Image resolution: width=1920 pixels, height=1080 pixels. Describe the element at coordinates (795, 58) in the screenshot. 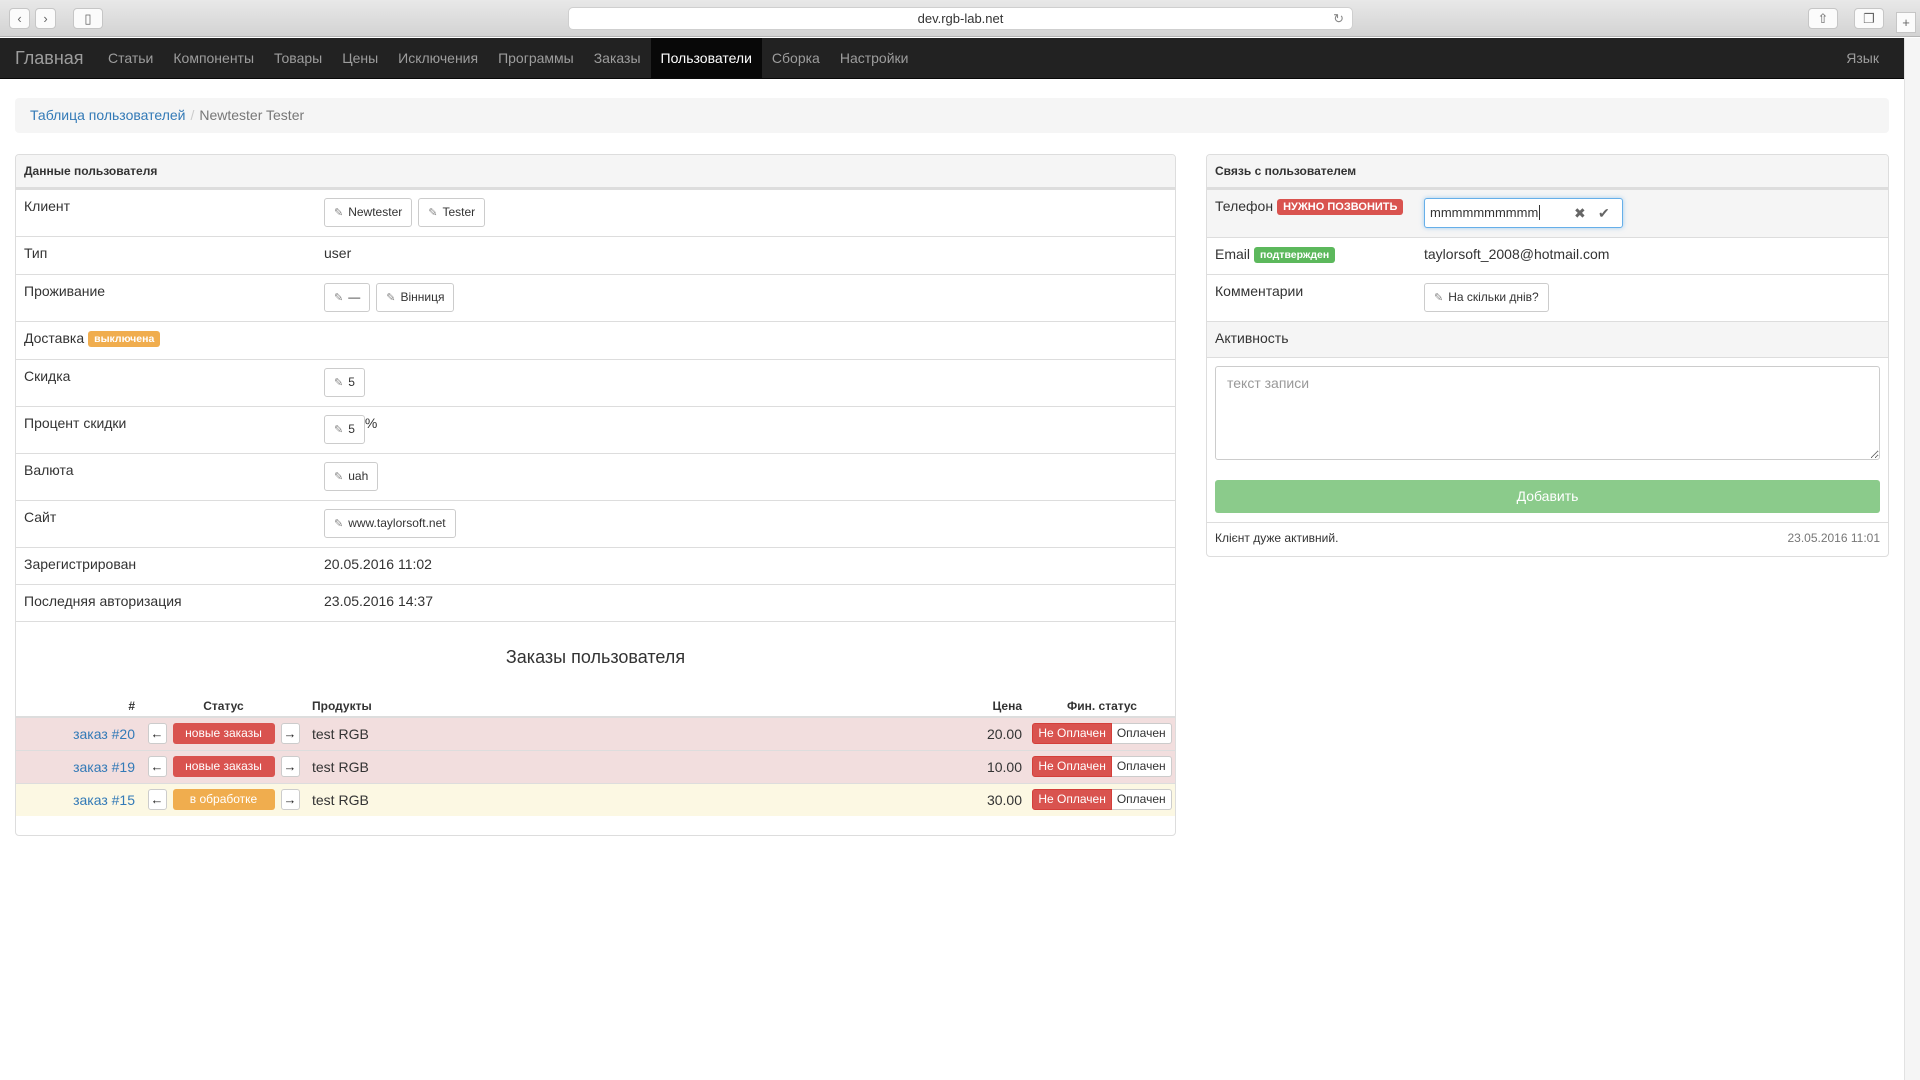

I see `nav-item: Сборка` at that location.